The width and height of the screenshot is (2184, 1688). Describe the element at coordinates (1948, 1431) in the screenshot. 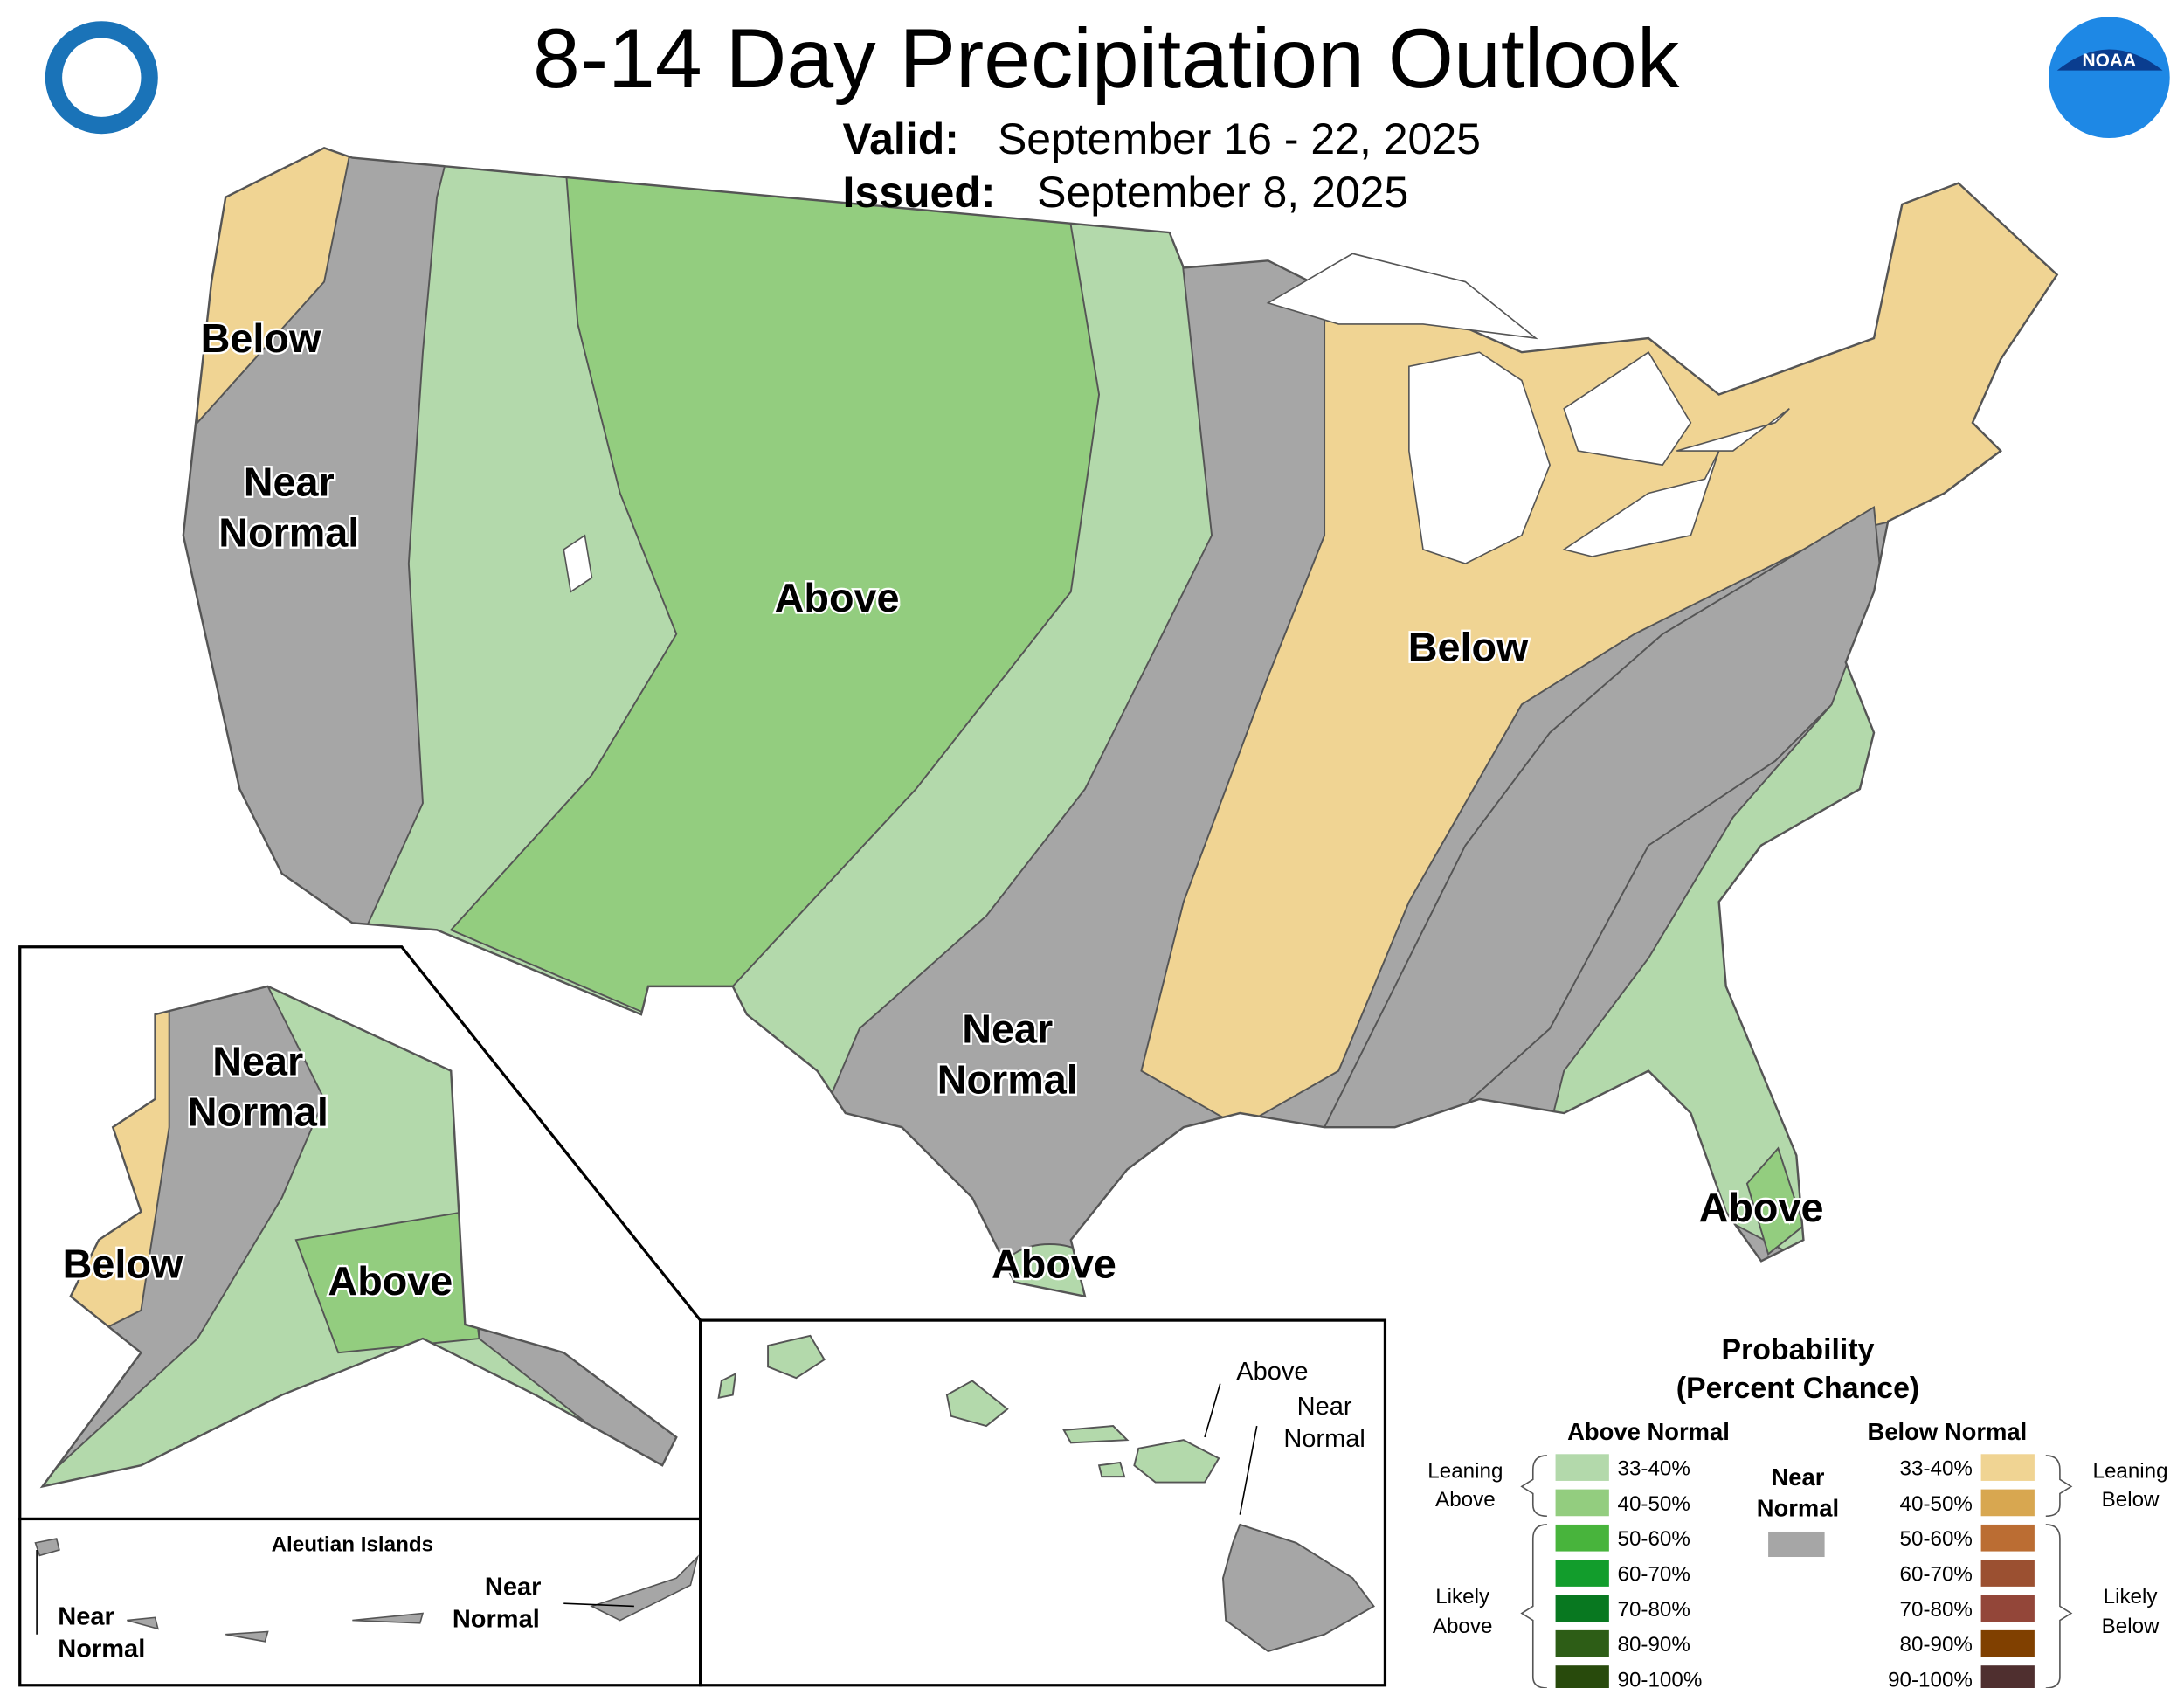

I see `legend-header: Below Normal` at that location.